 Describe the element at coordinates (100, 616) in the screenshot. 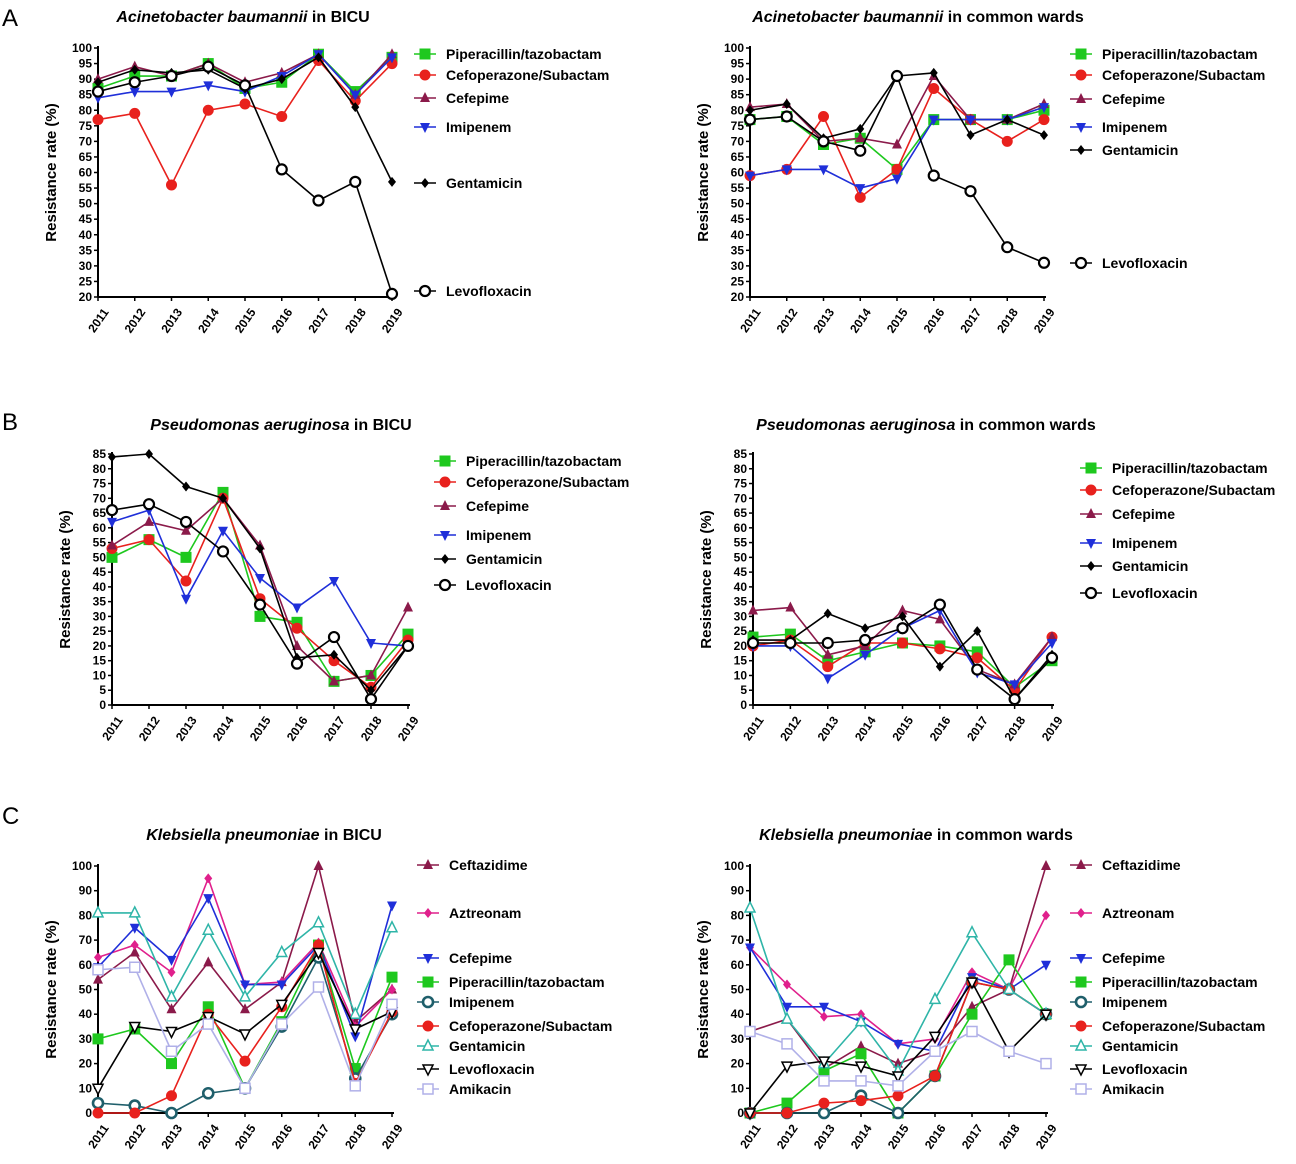

I see `y-tick-label: 30` at that location.